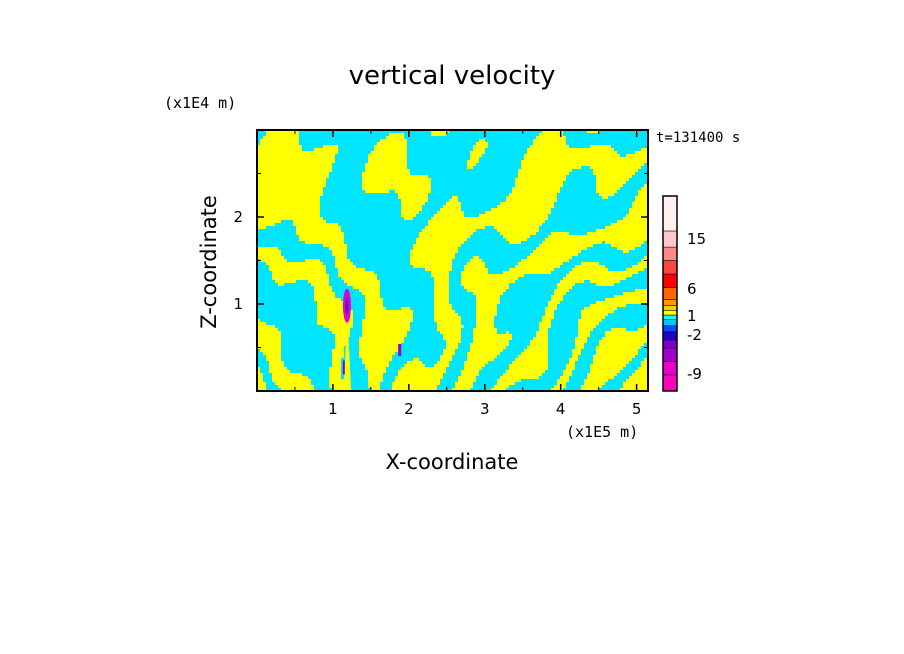 The width and height of the screenshot is (904, 654). What do you see at coordinates (452, 76) in the screenshot?
I see `chart-title: vertical velocity` at bounding box center [452, 76].